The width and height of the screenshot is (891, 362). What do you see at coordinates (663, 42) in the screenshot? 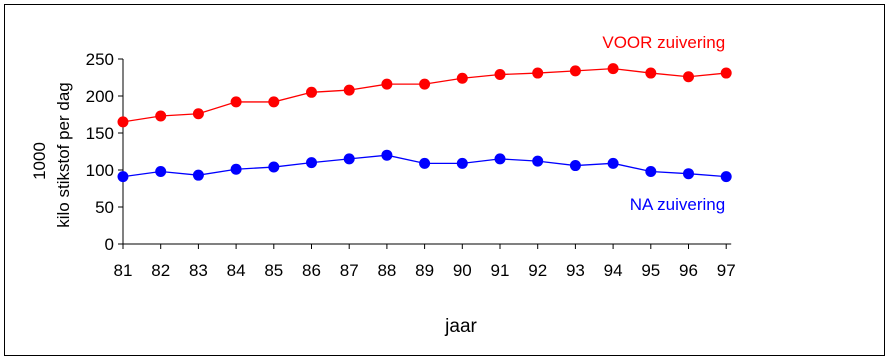
I see `series-label-voor-zuivering: VOOR zuivering` at bounding box center [663, 42].